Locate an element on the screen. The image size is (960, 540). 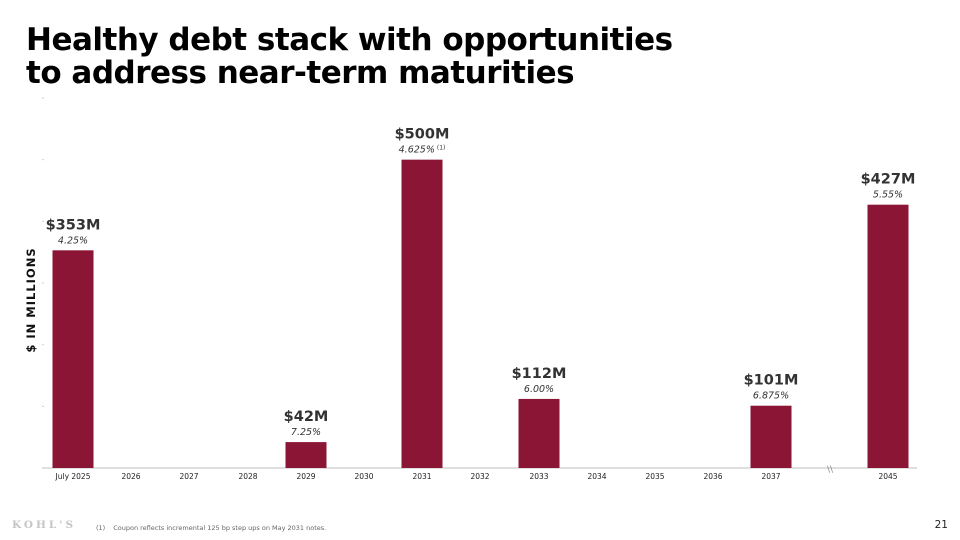
x-tick-label: 2030 is located at coordinates (363, 476).